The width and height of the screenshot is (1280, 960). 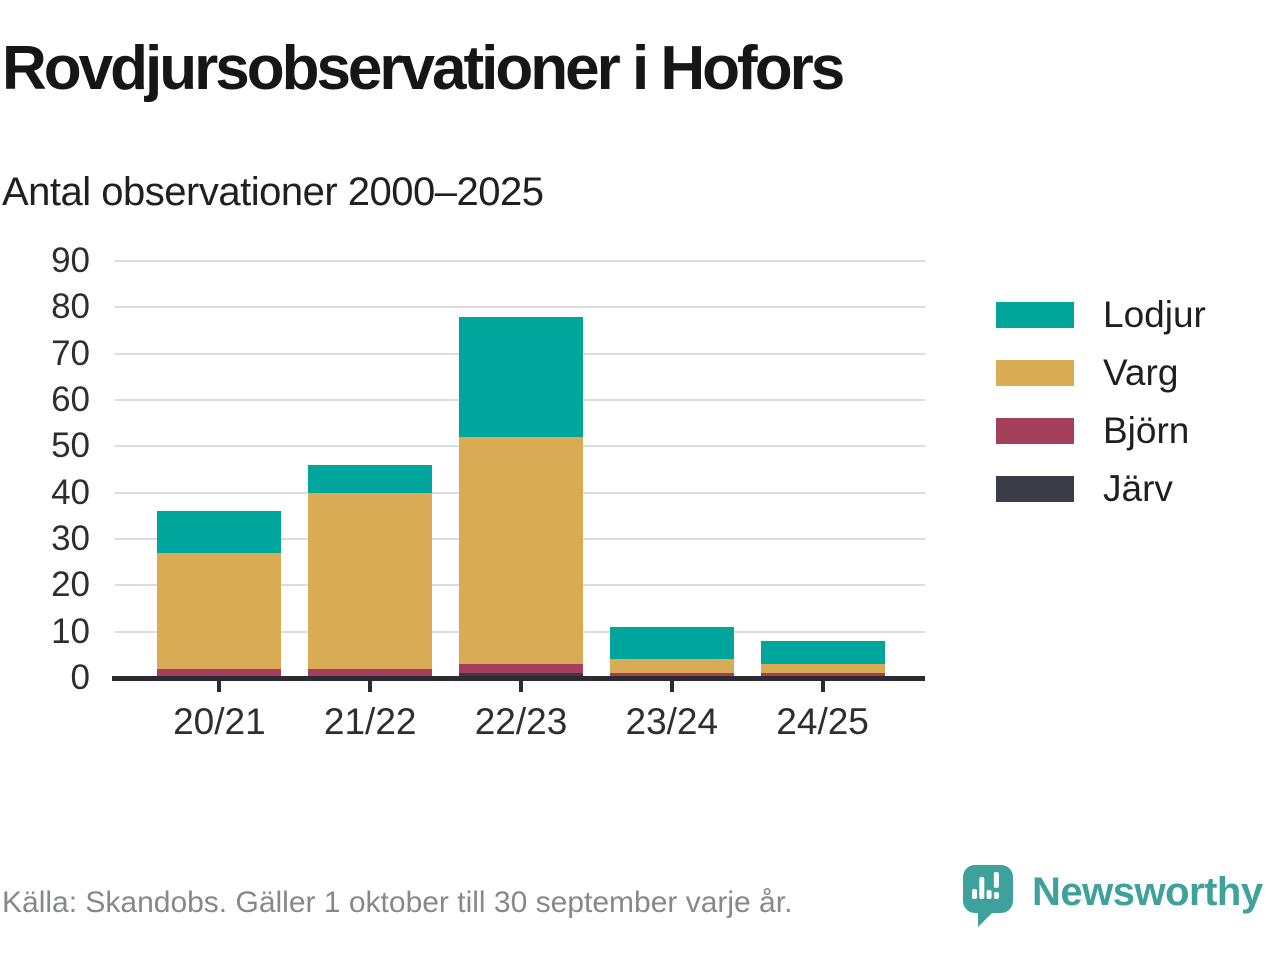 I want to click on legend-item-järv: Järv, so click(x=1101, y=488).